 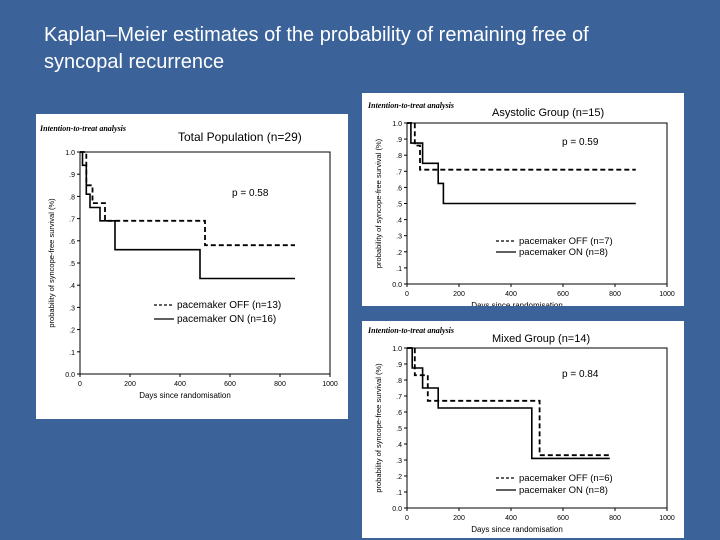 I want to click on mixed-y-tick-label: .9, so click(x=399, y=365).